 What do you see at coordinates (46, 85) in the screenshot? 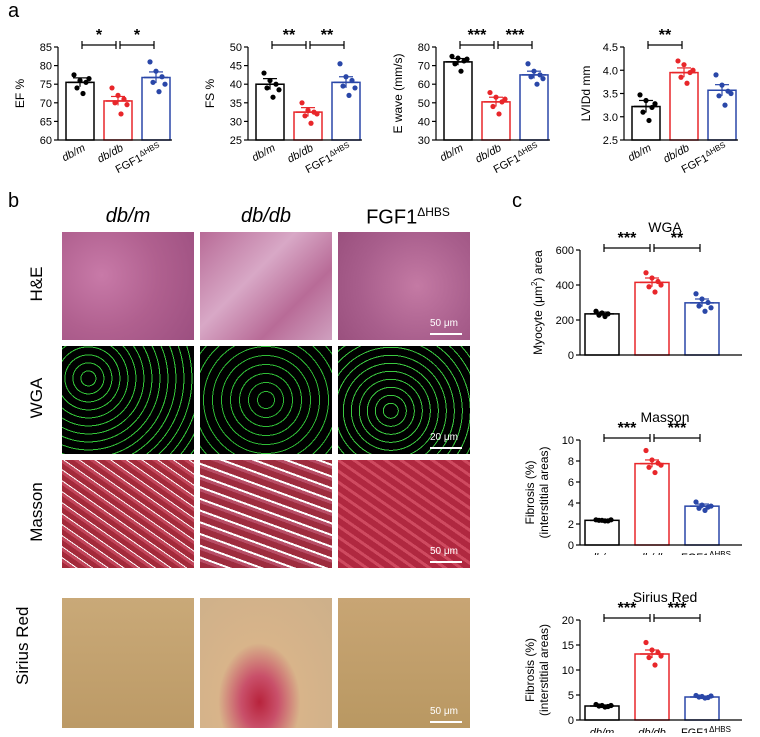
I see `y-tick-label: 75` at bounding box center [46, 85].